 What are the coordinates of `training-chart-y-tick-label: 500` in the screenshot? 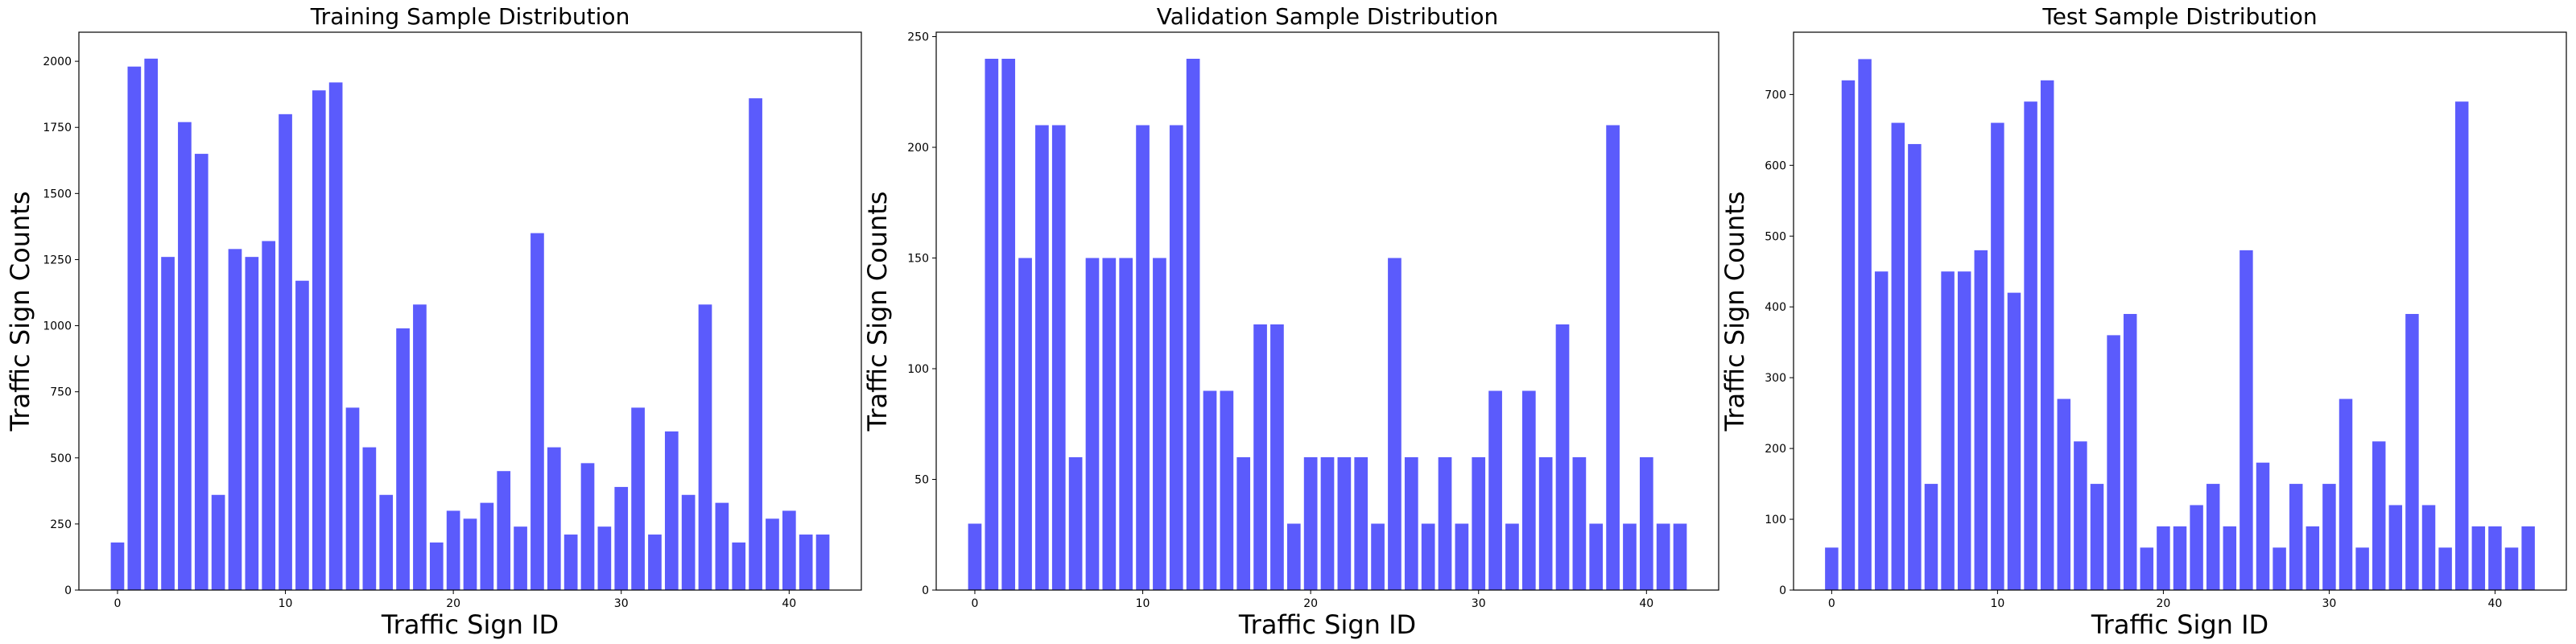 It's located at (61, 458).